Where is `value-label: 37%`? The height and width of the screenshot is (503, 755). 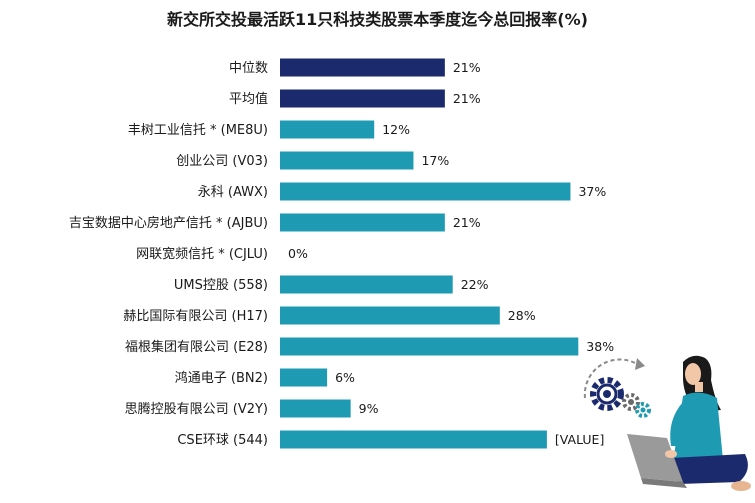 value-label: 37% is located at coordinates (592, 191).